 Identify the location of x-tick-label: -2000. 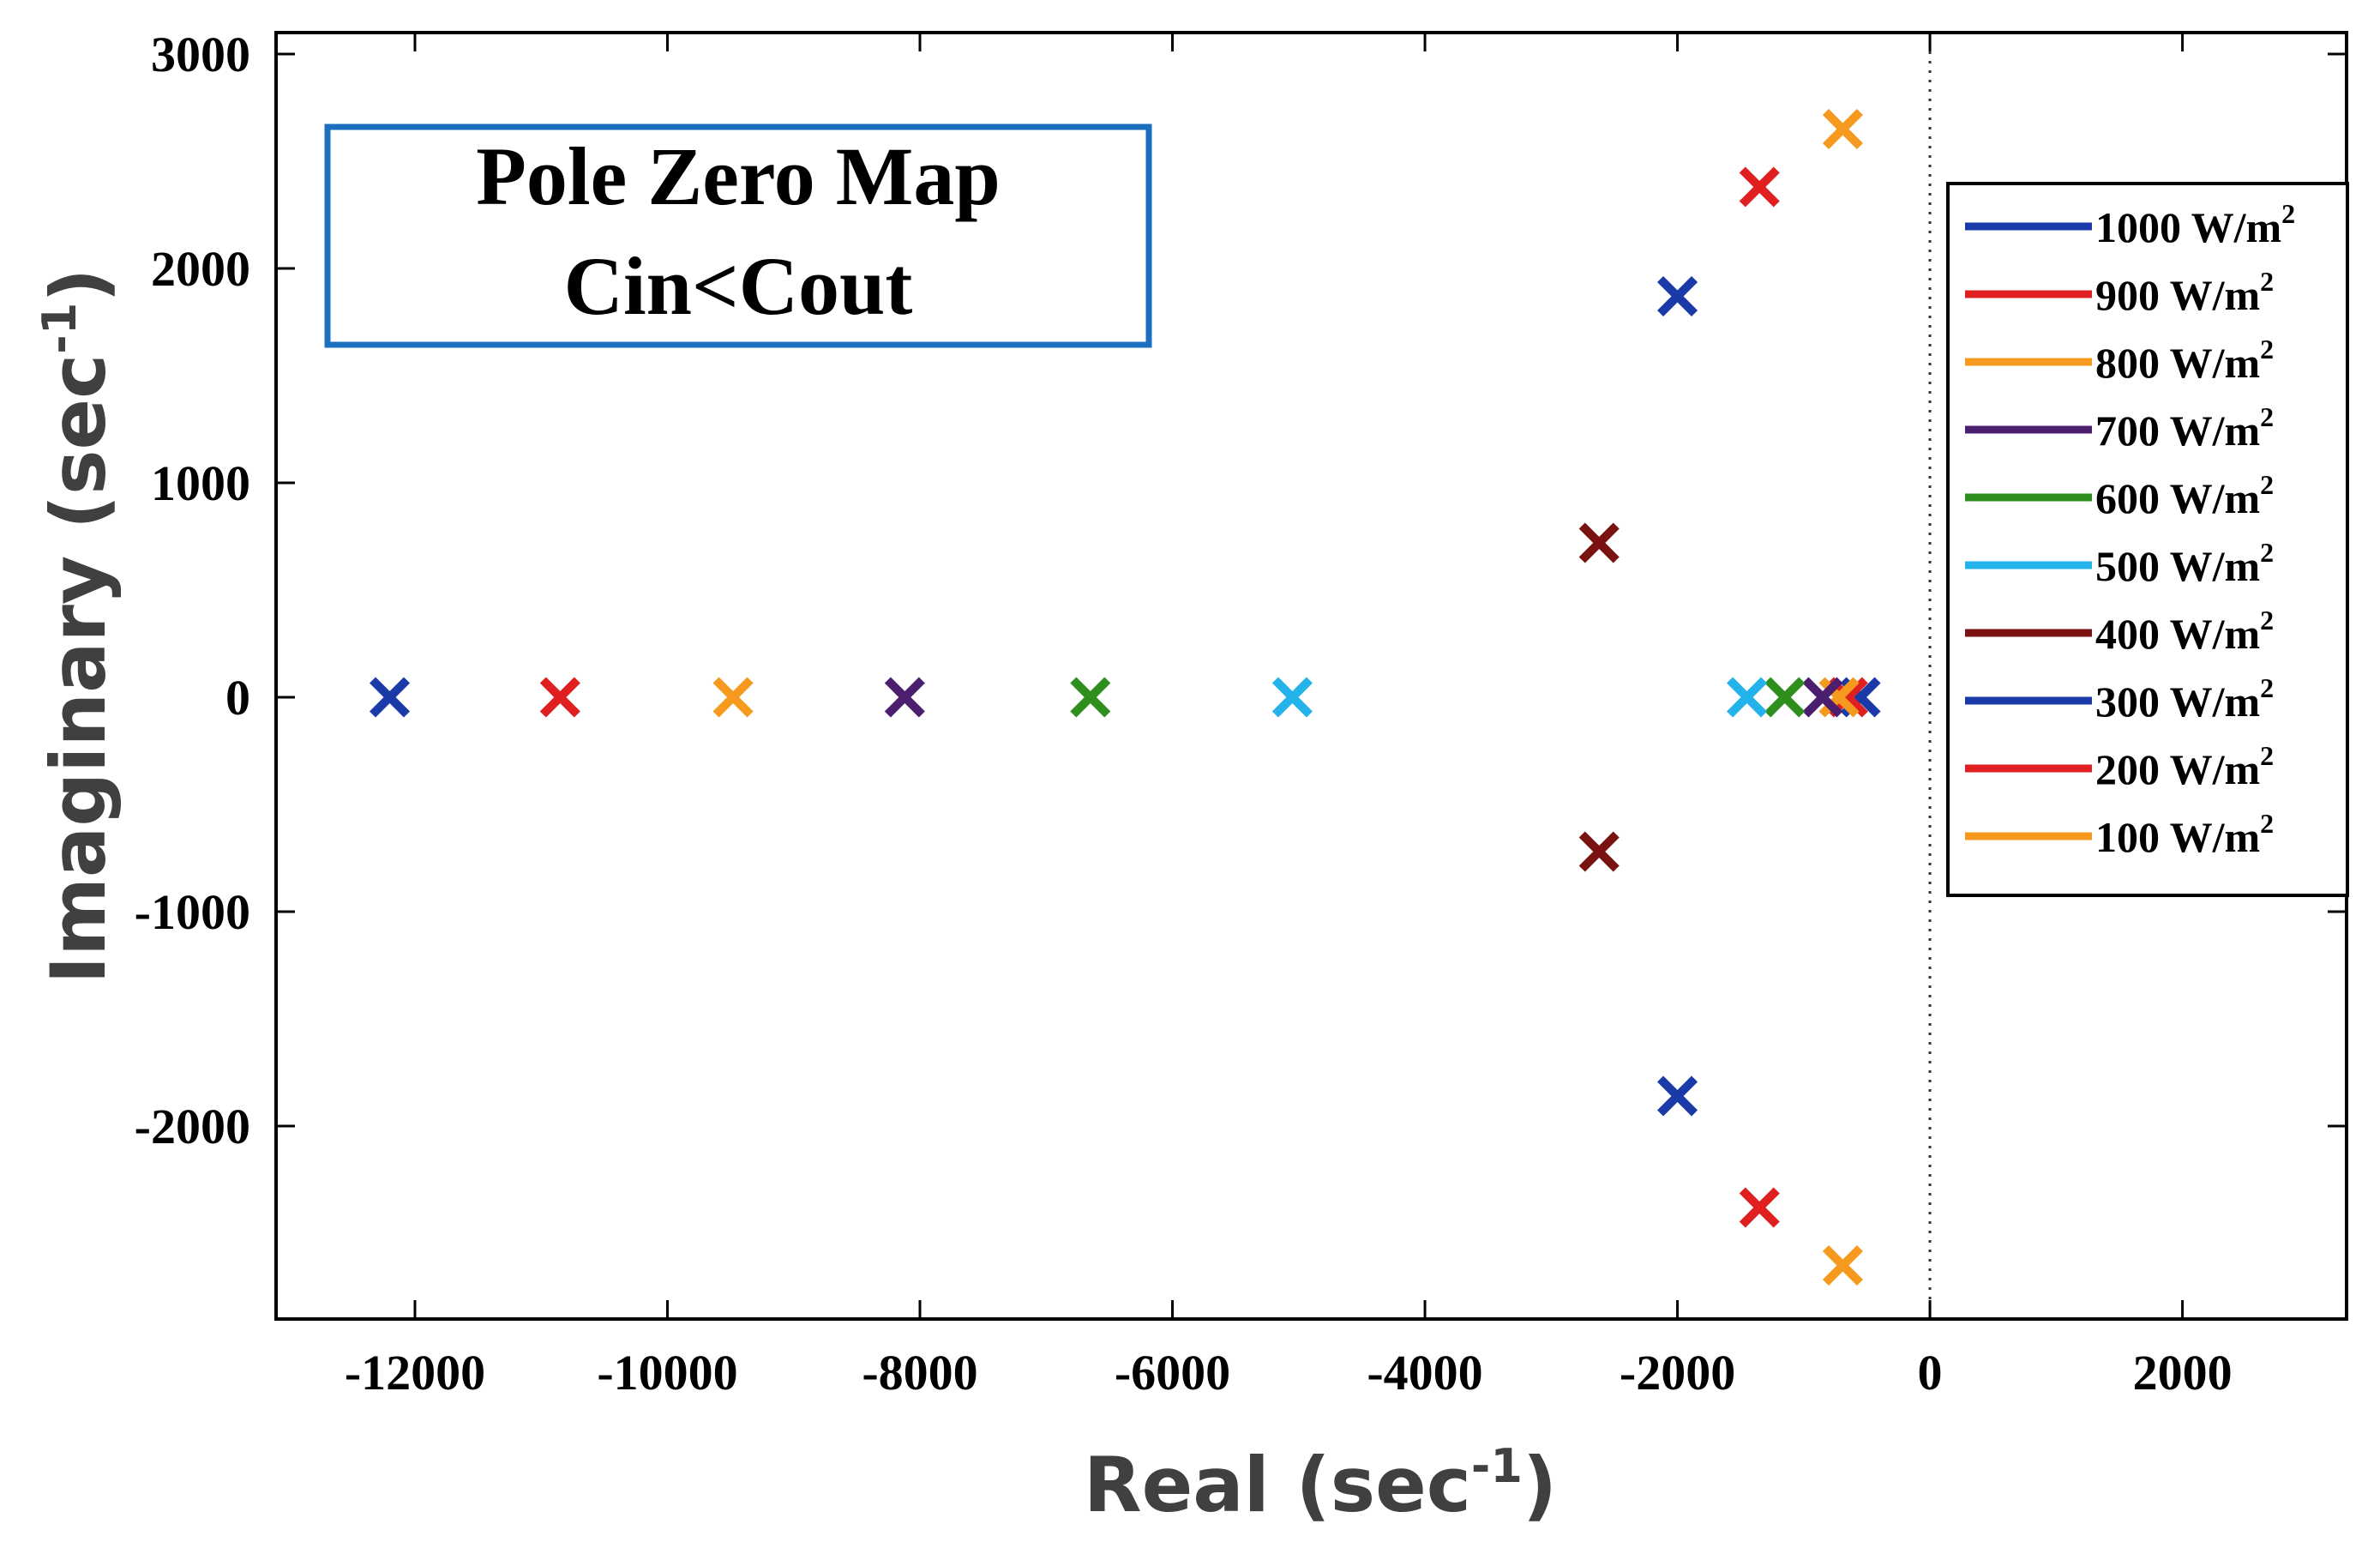
(1678, 1372).